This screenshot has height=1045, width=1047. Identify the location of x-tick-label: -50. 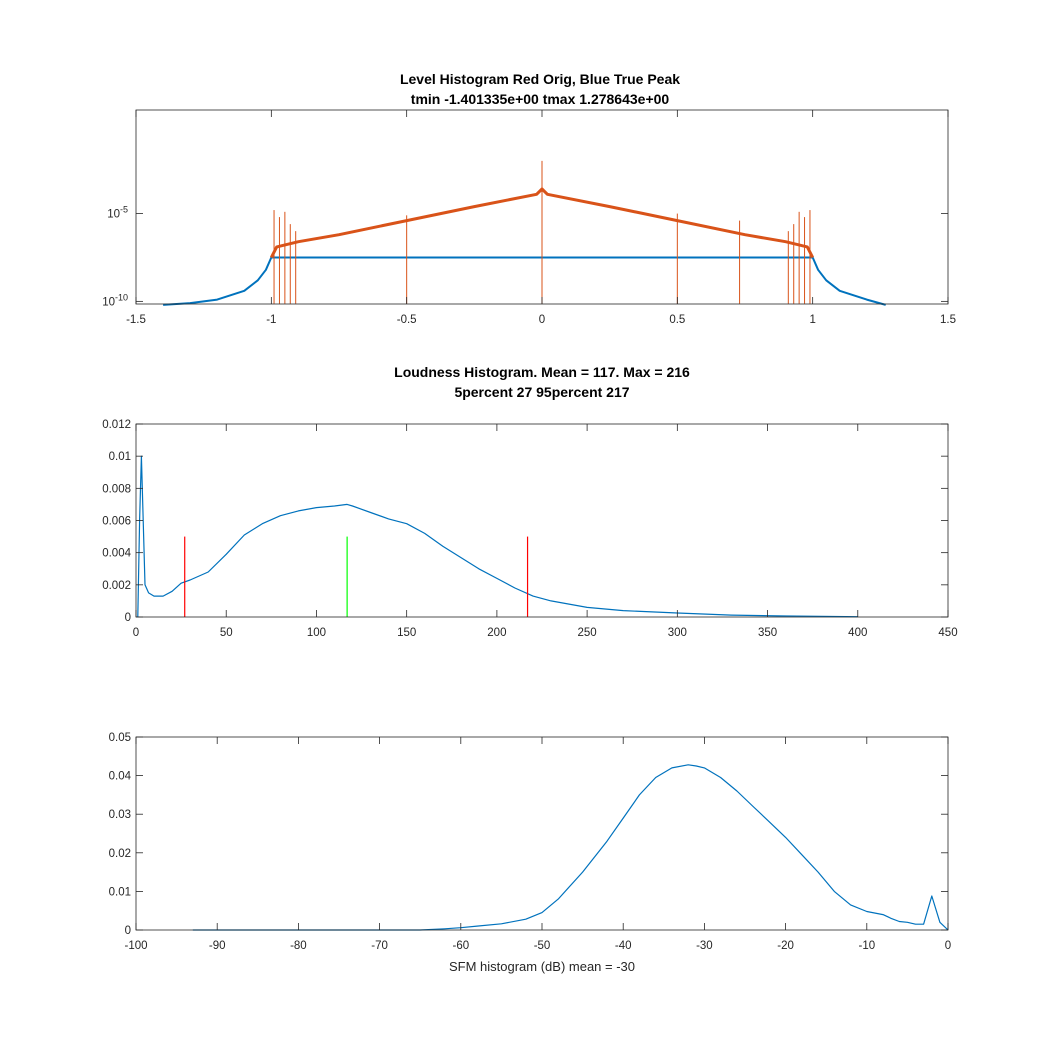
(542, 946).